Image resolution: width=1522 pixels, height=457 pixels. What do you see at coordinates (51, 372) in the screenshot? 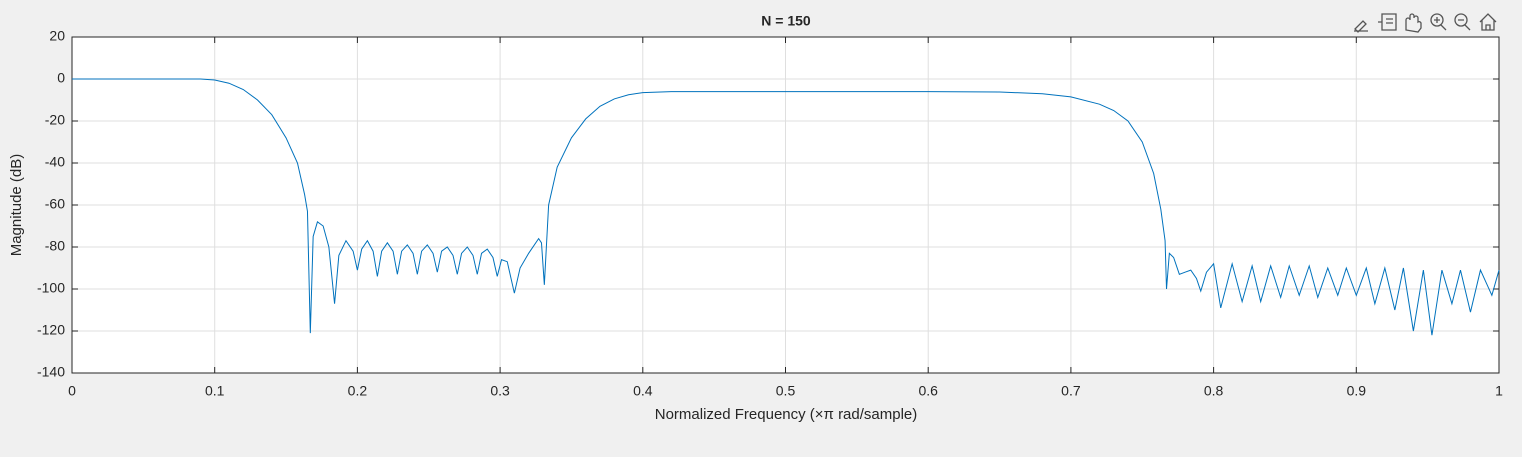
I see `y-tick-label: -140` at bounding box center [51, 372].